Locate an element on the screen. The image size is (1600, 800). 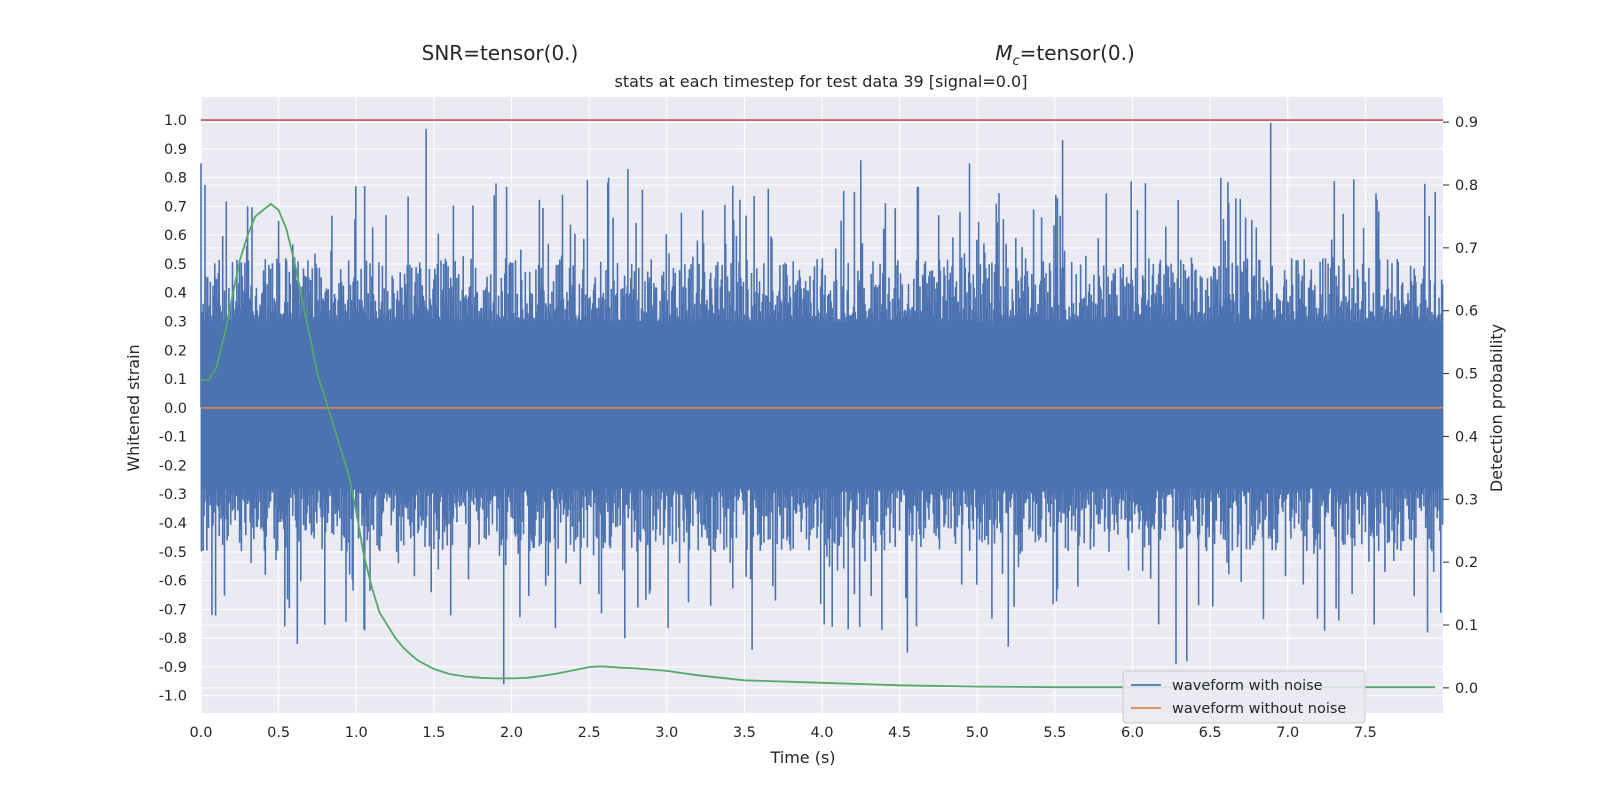
y2-tick-label: 0.2 is located at coordinates (1466, 563).